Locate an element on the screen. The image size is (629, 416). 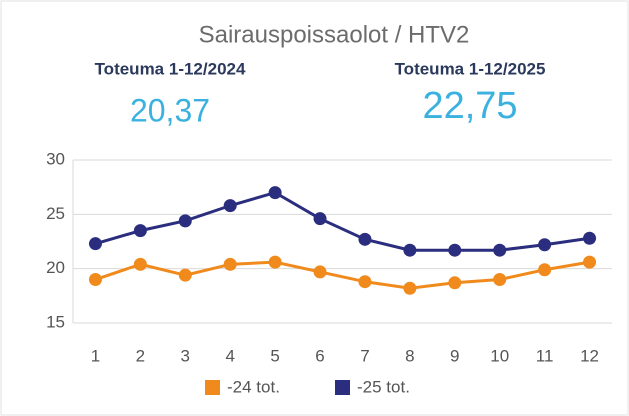
y-tick-label: 15 is located at coordinates (55, 321).